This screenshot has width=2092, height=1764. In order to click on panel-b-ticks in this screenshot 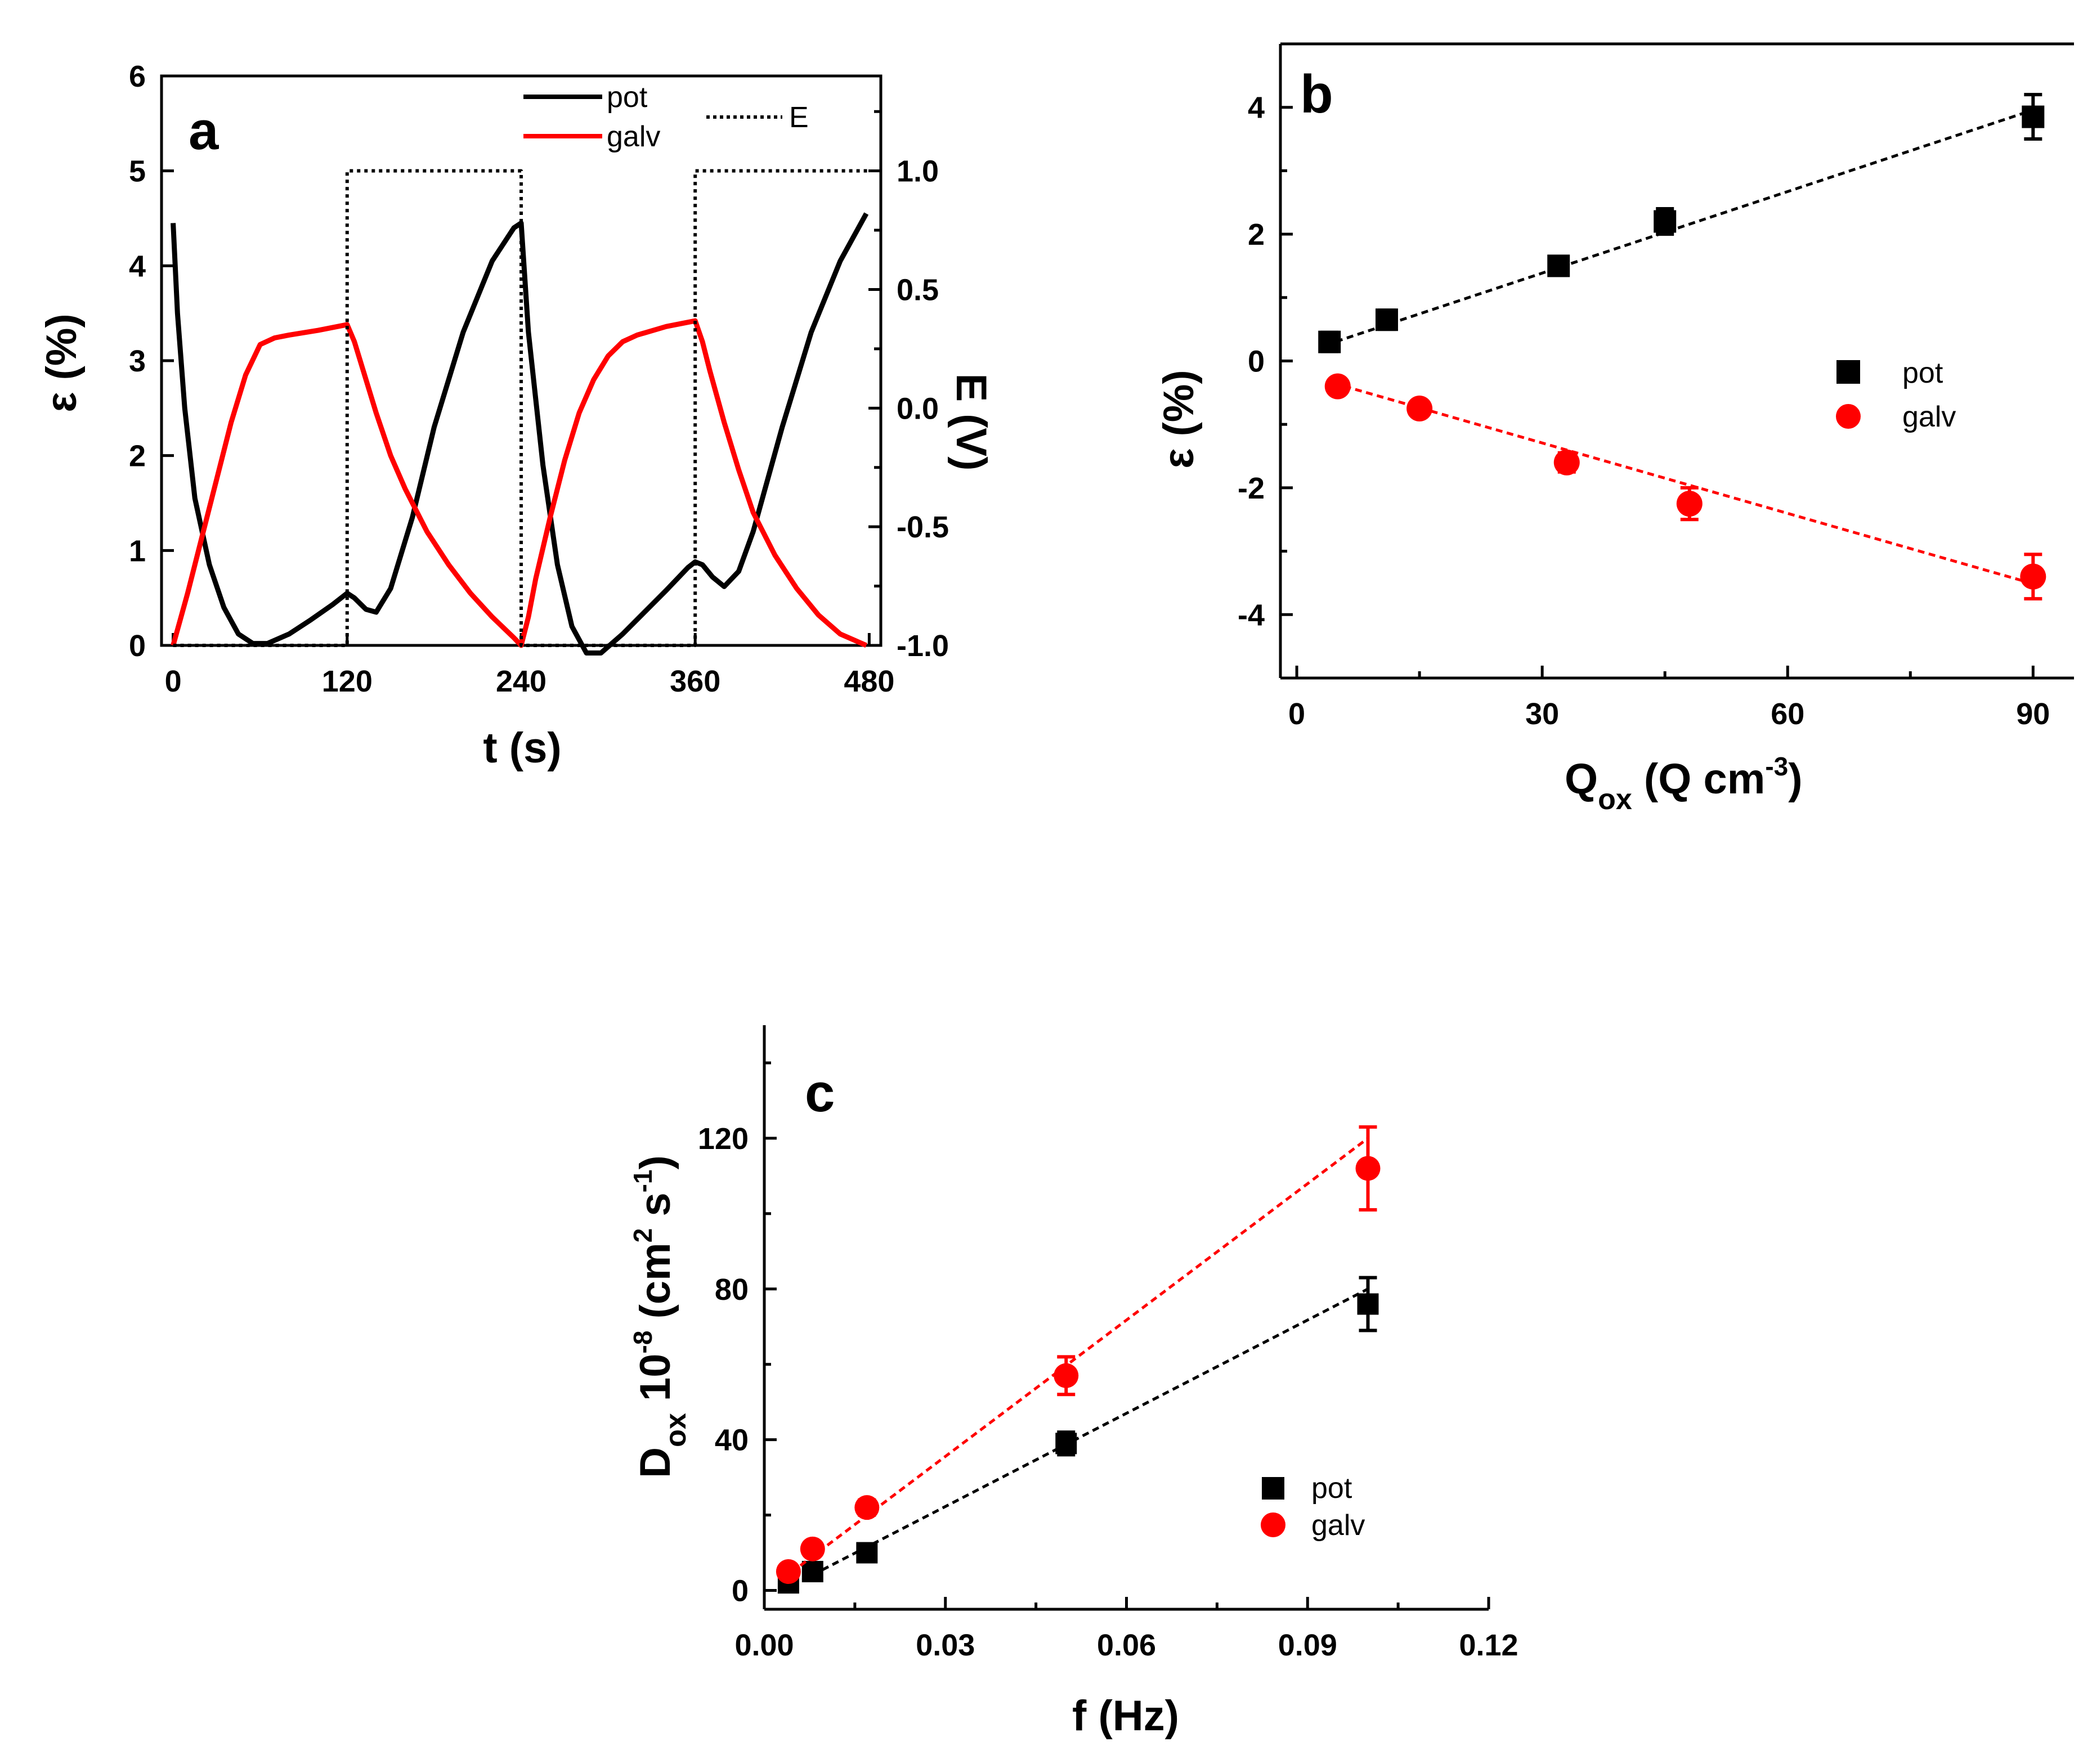, I will do `click(1657, 392)`.